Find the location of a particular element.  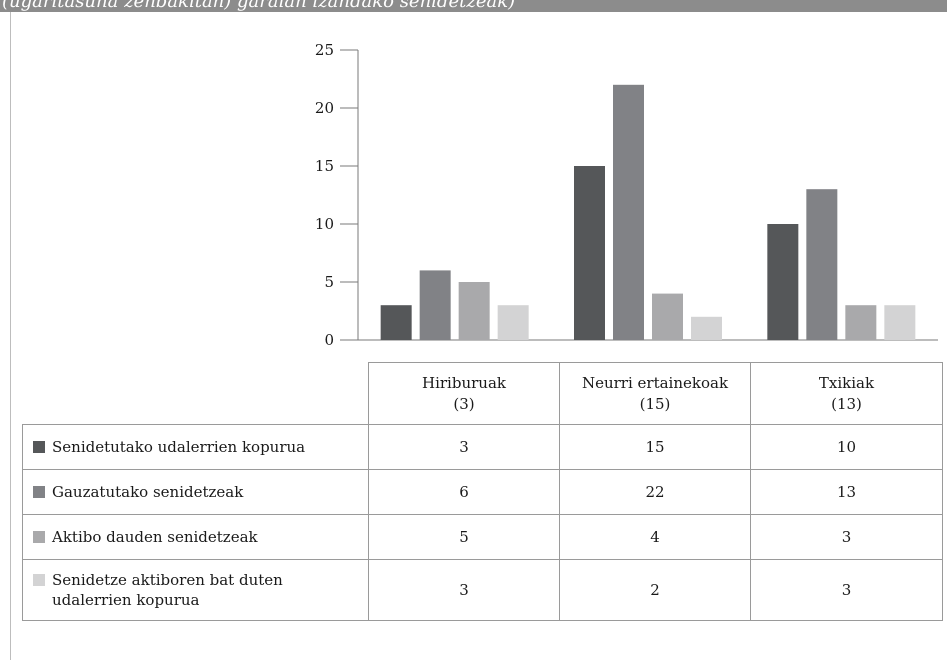

table-cell: 4 is located at coordinates (655, 537).